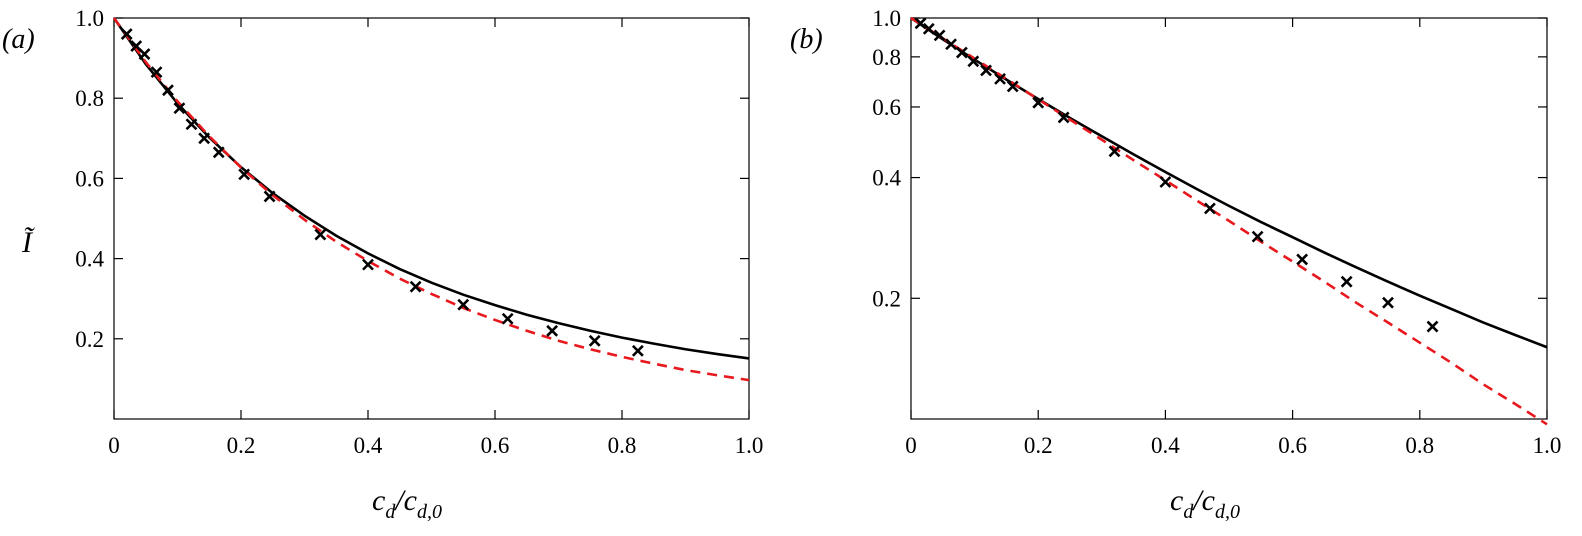  Describe the element at coordinates (241, 445) in the screenshot. I see `panel-a-x-tick-label-1: 0.2` at that location.